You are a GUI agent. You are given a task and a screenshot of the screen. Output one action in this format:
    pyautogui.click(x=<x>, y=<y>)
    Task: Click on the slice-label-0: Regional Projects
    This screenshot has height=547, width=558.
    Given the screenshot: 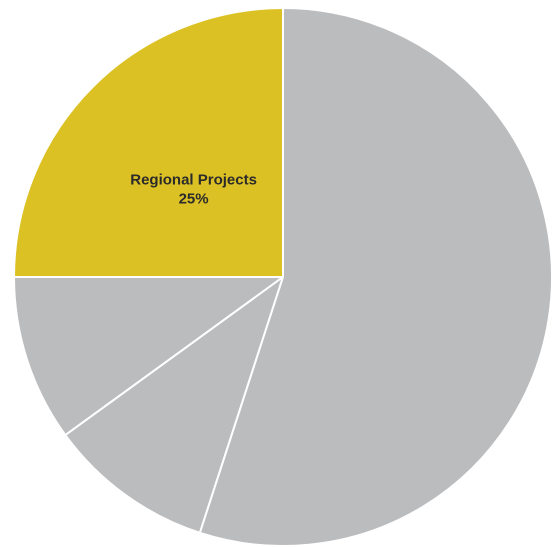 What is the action you would take?
    pyautogui.click(x=193, y=180)
    